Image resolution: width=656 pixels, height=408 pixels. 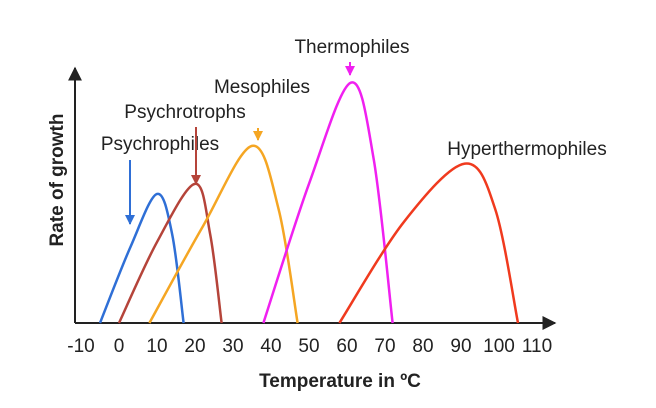 What do you see at coordinates (184, 112) in the screenshot?
I see `series-label: Psychrotrophs` at bounding box center [184, 112].